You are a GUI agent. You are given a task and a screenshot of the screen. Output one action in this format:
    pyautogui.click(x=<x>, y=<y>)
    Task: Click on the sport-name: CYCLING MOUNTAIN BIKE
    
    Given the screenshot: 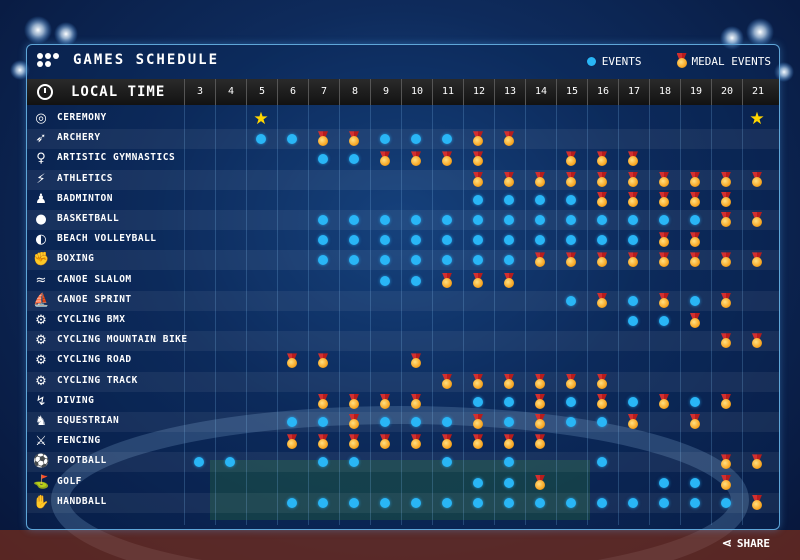 What is the action you would take?
    pyautogui.click(x=122, y=340)
    